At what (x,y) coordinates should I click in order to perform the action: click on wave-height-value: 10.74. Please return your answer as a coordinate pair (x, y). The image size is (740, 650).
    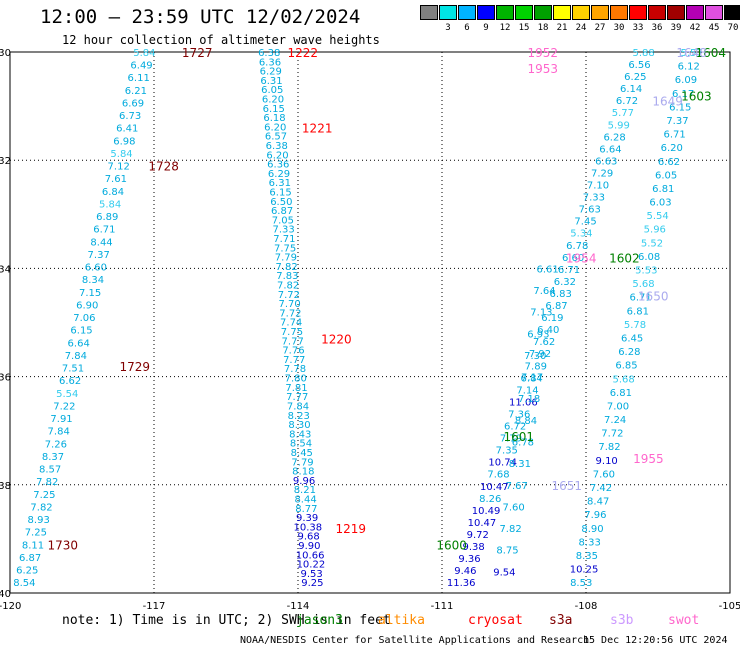
    Looking at the image, I should click on (502, 463).